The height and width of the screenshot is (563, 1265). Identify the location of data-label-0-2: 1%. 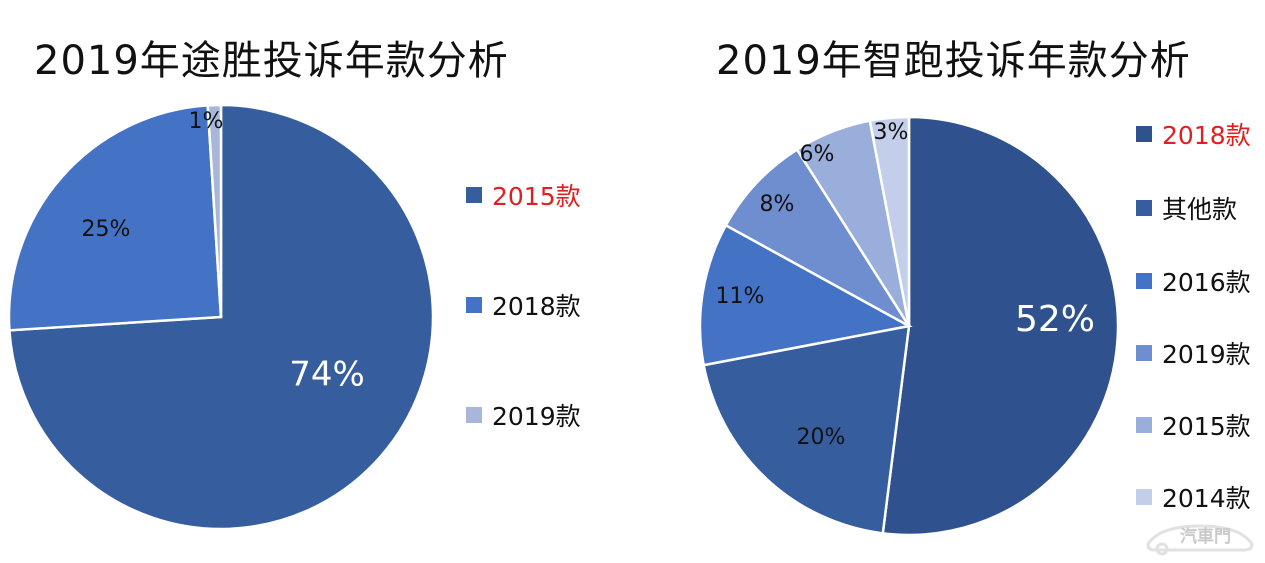
(206, 121).